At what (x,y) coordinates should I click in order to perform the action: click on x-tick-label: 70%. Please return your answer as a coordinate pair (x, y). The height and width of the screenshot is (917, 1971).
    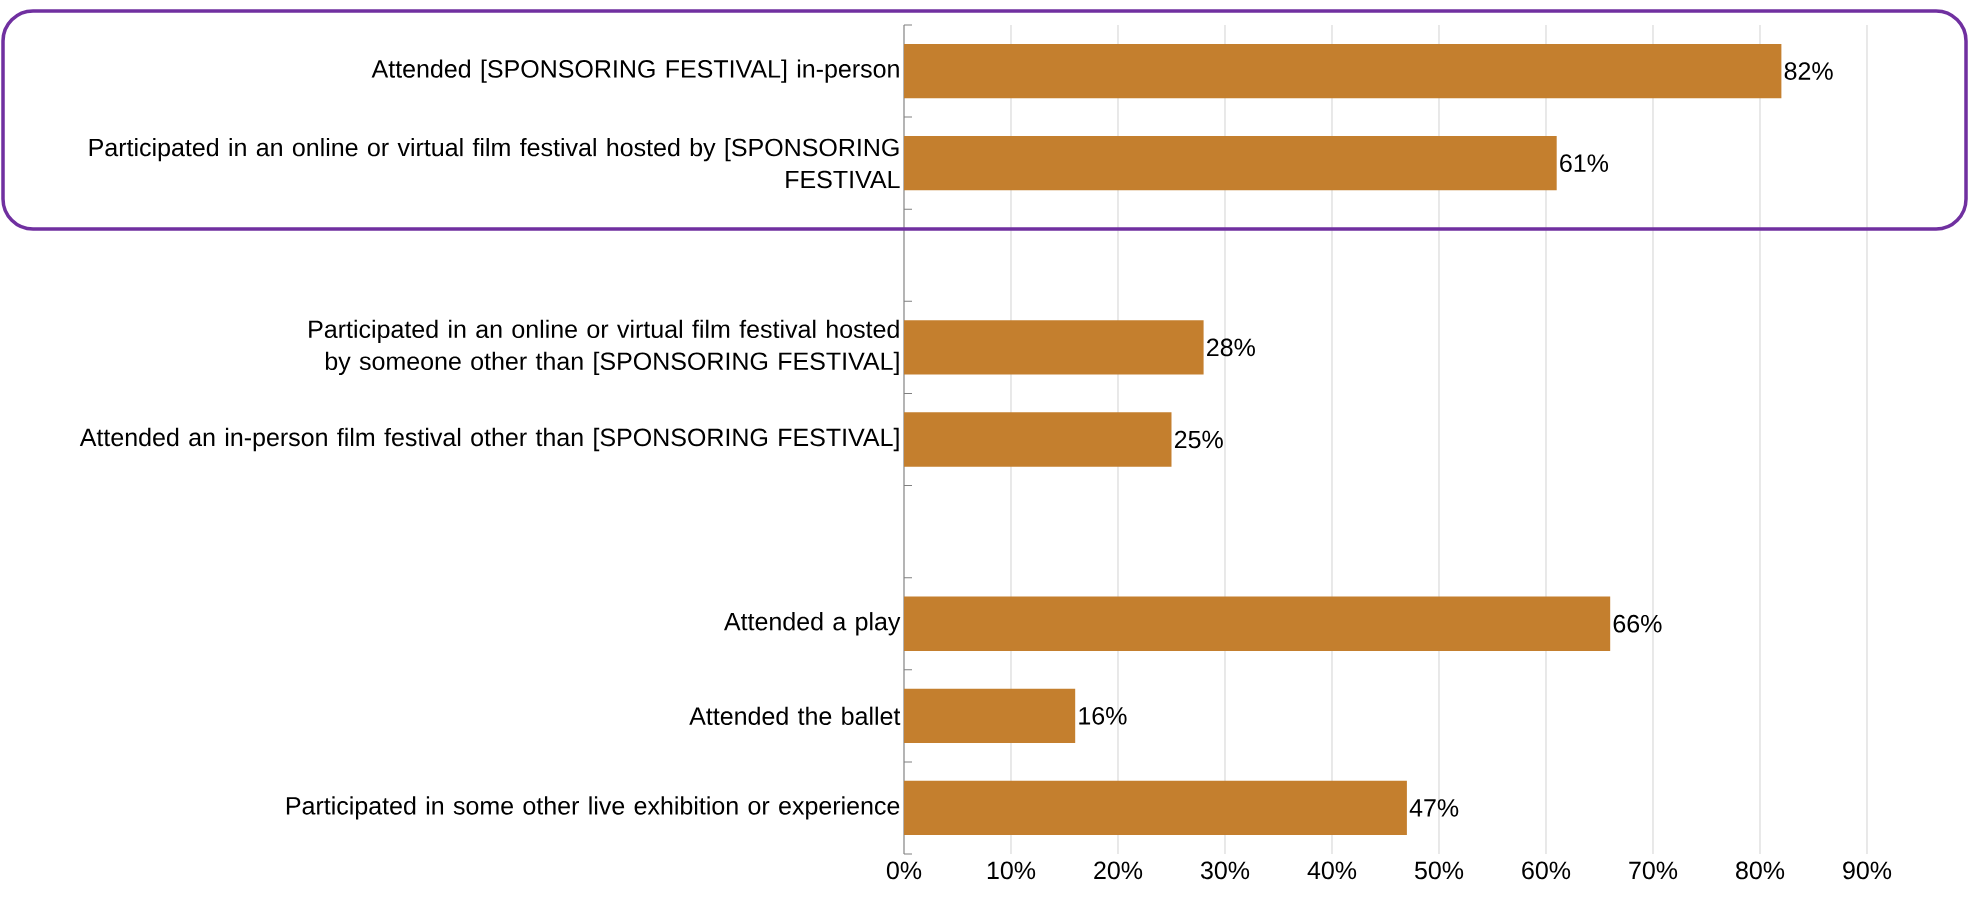
    Looking at the image, I should click on (1653, 870).